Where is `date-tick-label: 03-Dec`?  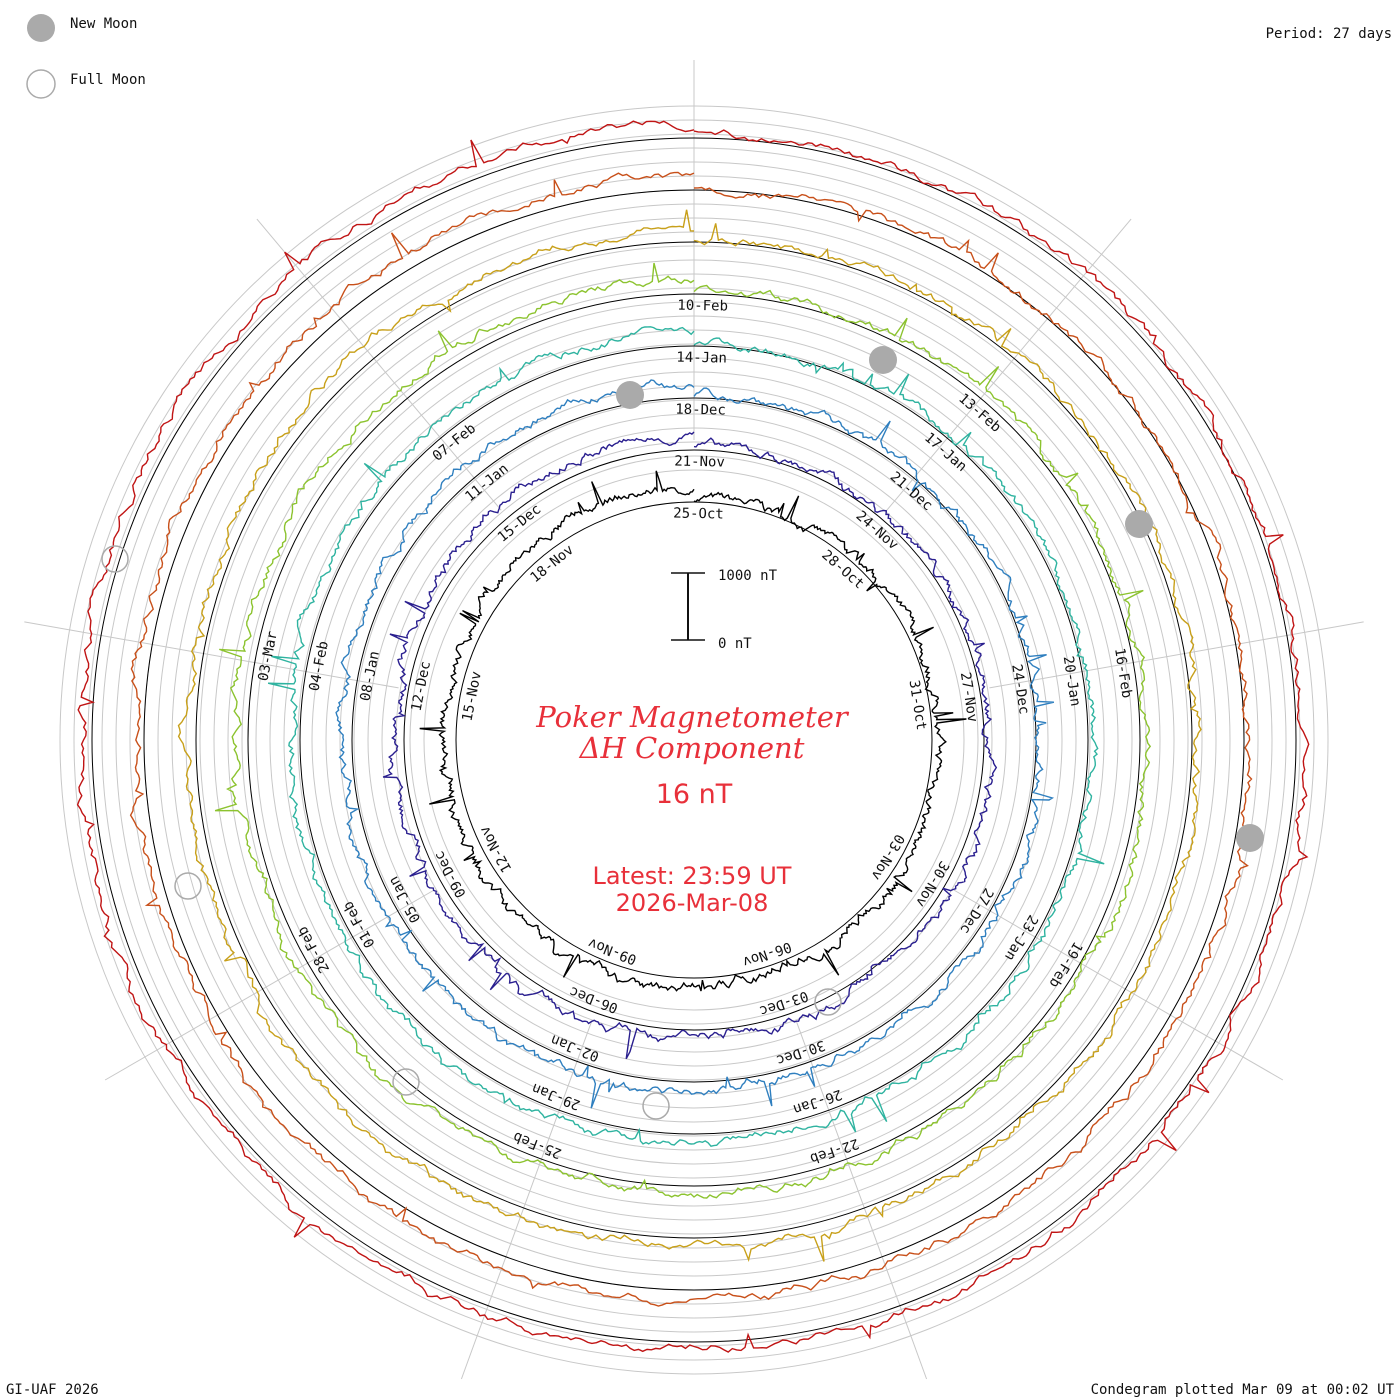 date-tick-label: 03-Dec is located at coordinates (783, 1003).